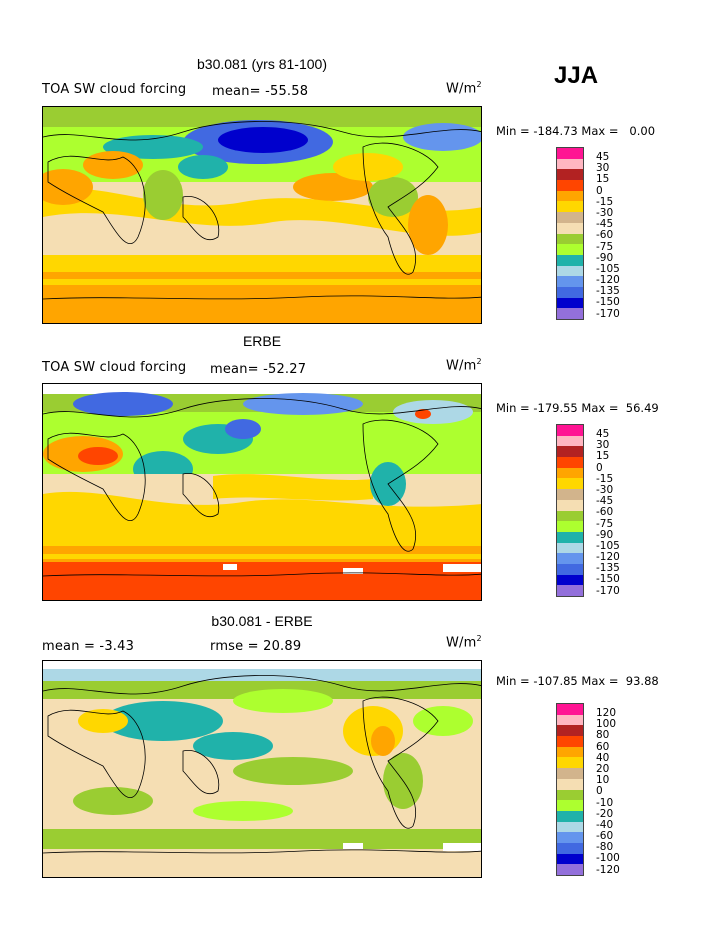 Image resolution: width=723 pixels, height=935 pixels. Describe the element at coordinates (603, 456) in the screenshot. I see `colorbar-label: 15` at that location.